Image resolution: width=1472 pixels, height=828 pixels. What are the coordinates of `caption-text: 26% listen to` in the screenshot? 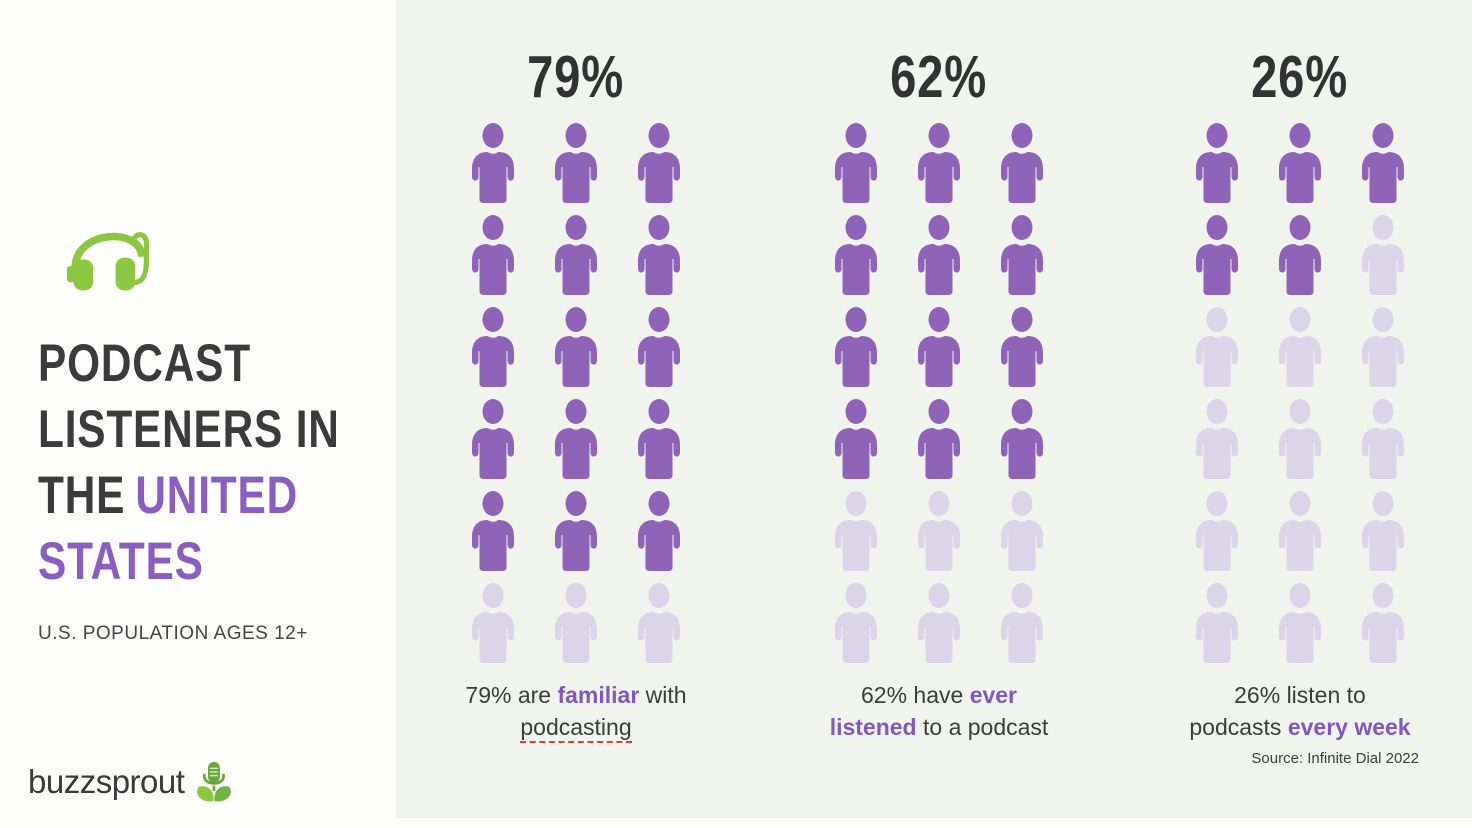 It's located at (1300, 695).